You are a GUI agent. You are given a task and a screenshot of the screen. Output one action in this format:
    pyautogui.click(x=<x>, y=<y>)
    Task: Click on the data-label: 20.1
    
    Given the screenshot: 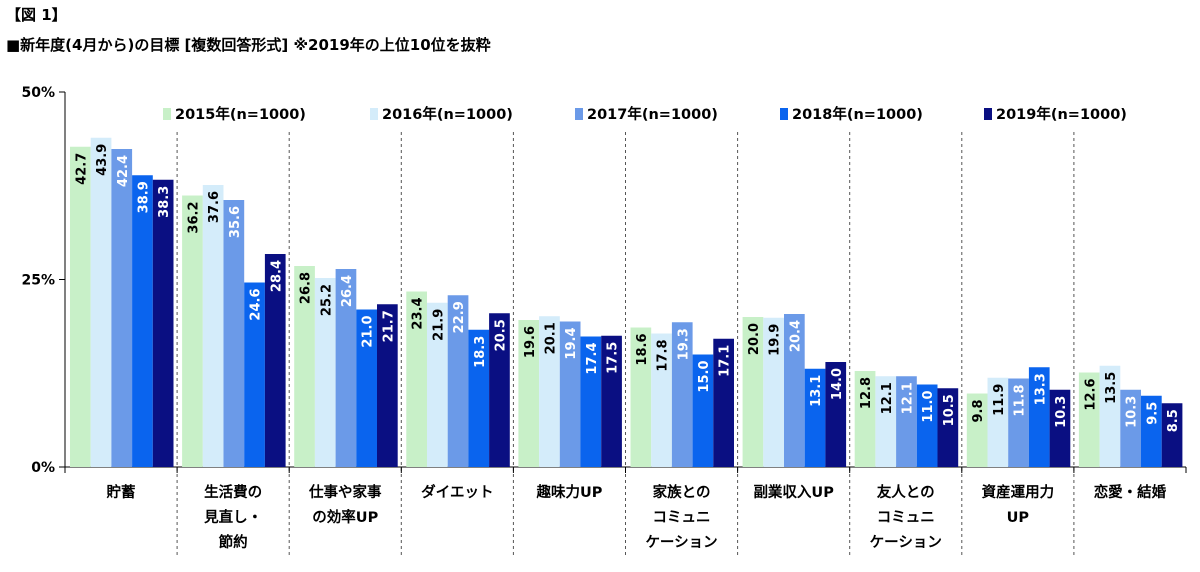 What is the action you would take?
    pyautogui.click(x=550, y=338)
    